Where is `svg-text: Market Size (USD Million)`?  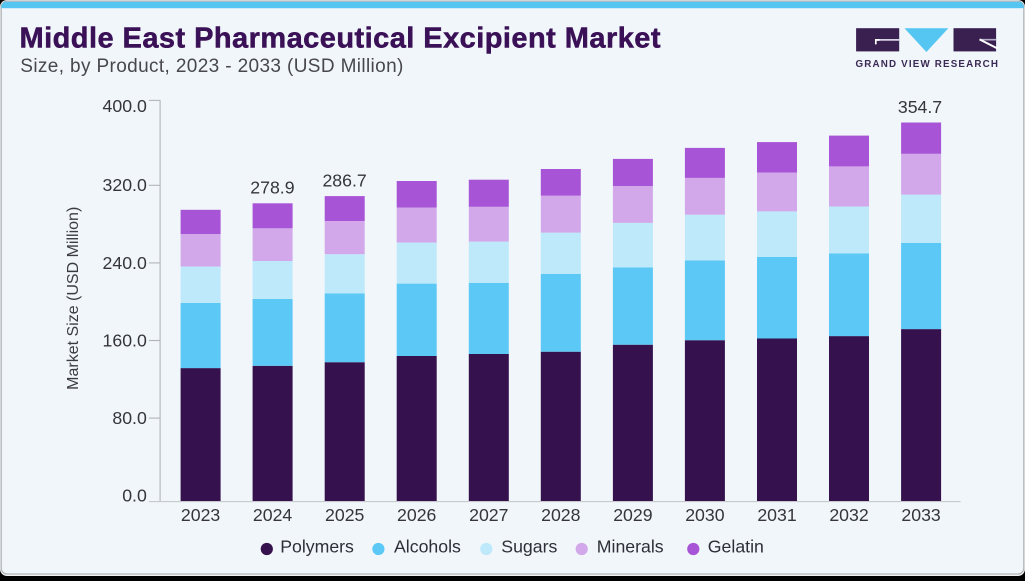 svg-text: Market Size (USD Million) is located at coordinates (73, 298).